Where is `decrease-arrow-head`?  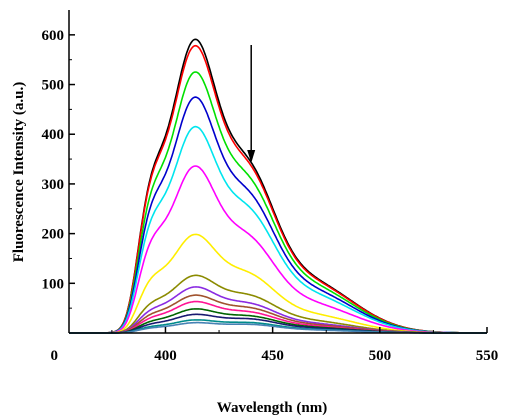
decrease-arrow-head is located at coordinates (251, 156).